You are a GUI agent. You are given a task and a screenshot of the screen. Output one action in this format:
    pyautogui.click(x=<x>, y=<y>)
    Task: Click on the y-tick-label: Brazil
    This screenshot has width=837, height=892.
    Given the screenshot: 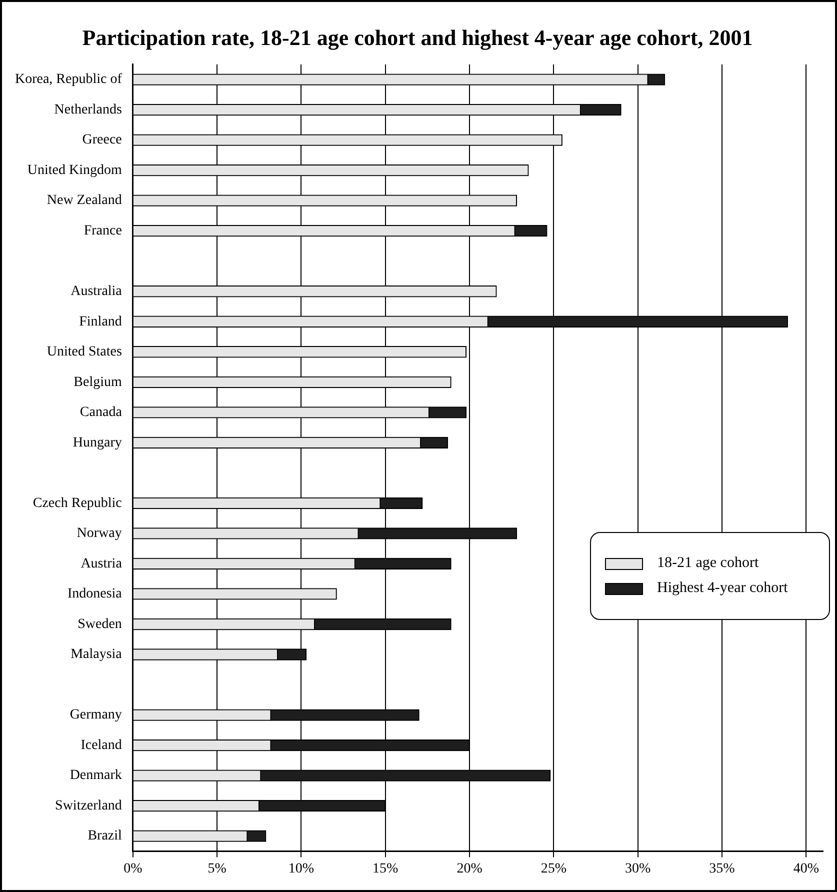 What is the action you would take?
    pyautogui.click(x=105, y=836)
    